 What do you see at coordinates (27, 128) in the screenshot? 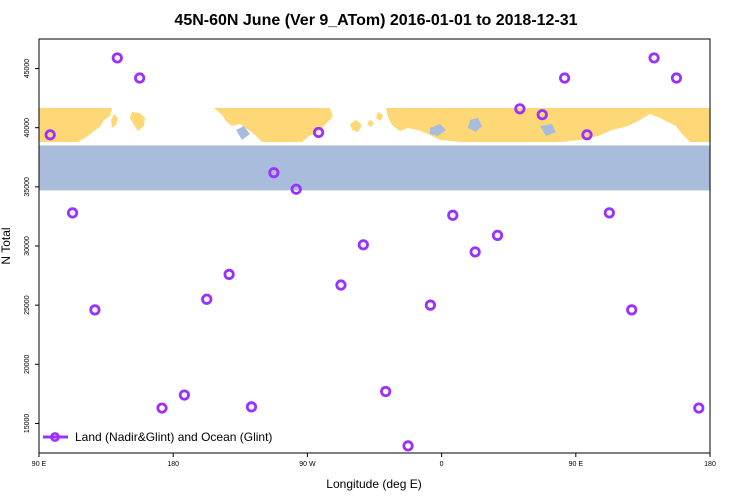
I see `y-tick-label: 40000` at bounding box center [27, 128].